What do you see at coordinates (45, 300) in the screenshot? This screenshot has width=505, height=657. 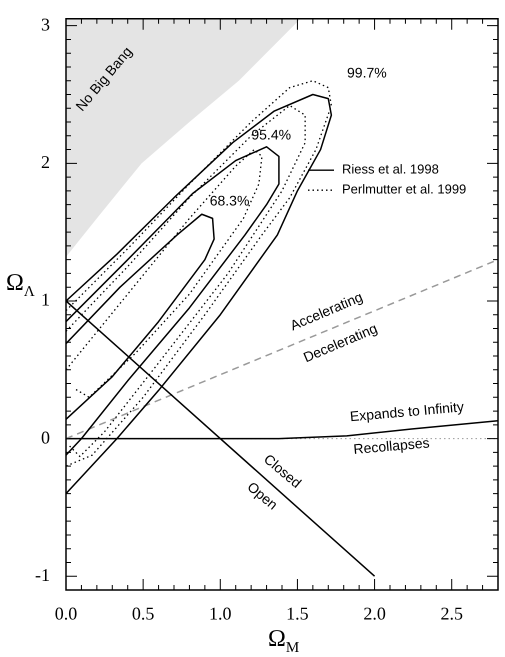 I see `y-tick-label: 1` at bounding box center [45, 300].